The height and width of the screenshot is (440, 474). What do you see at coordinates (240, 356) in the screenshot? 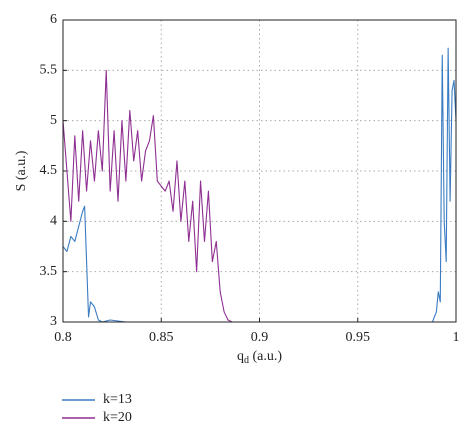
I see `x-label-main: q` at bounding box center [240, 356].